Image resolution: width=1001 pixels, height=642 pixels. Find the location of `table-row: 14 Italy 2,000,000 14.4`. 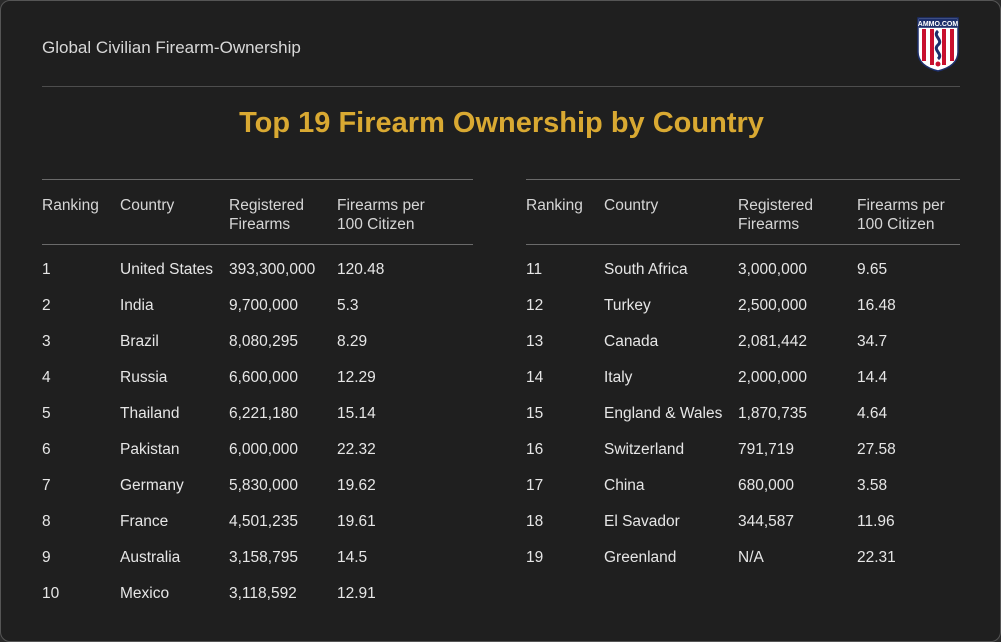

table-row: 14 Italy 2,000,000 14.4 is located at coordinates (743, 371).